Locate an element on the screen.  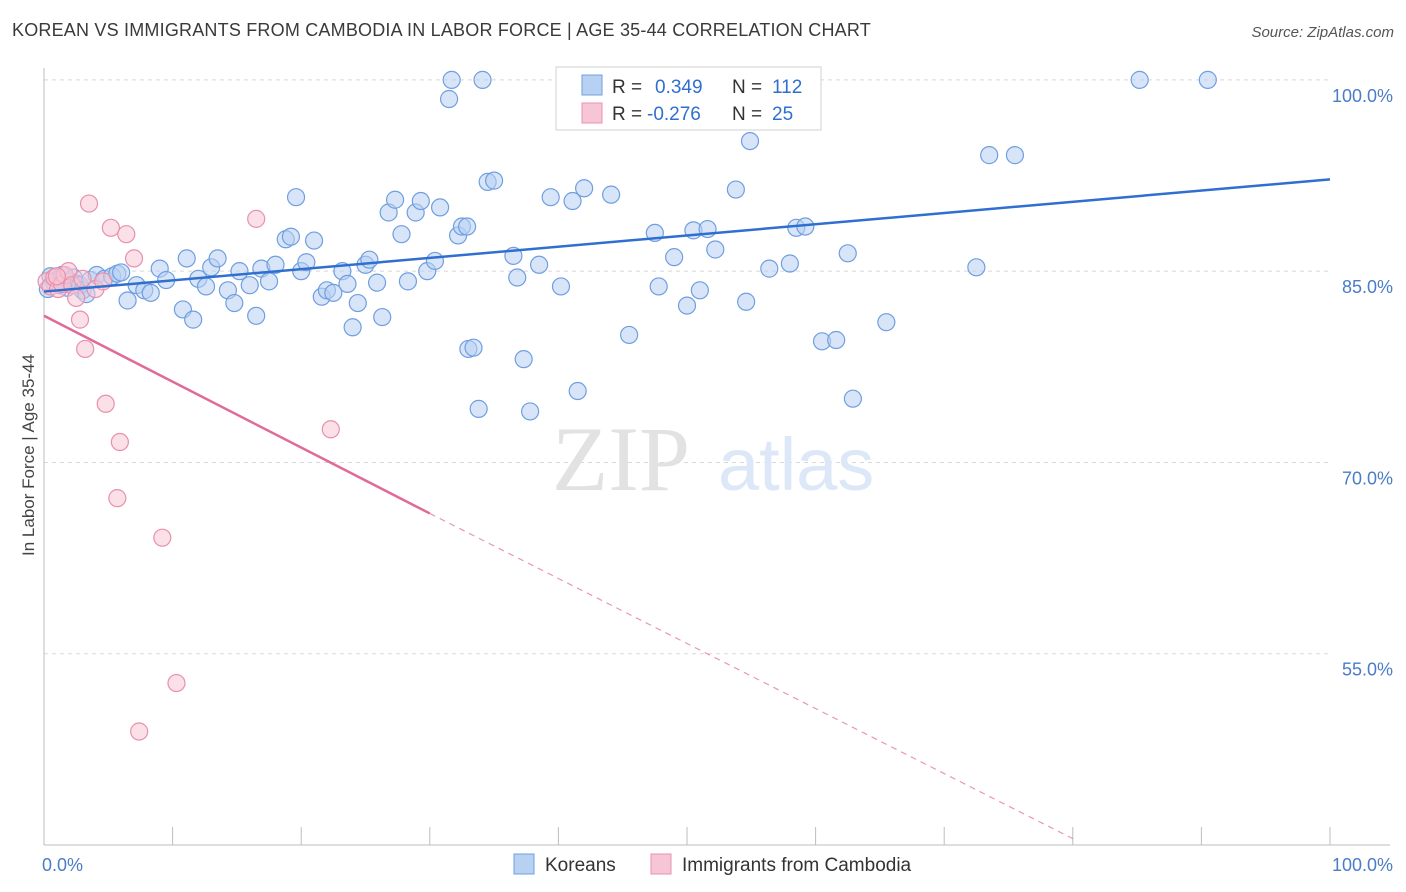
correlation-legend: R = 0.349 N = 112 R = -0.276 N = 25 is located at coordinates (688, 98).